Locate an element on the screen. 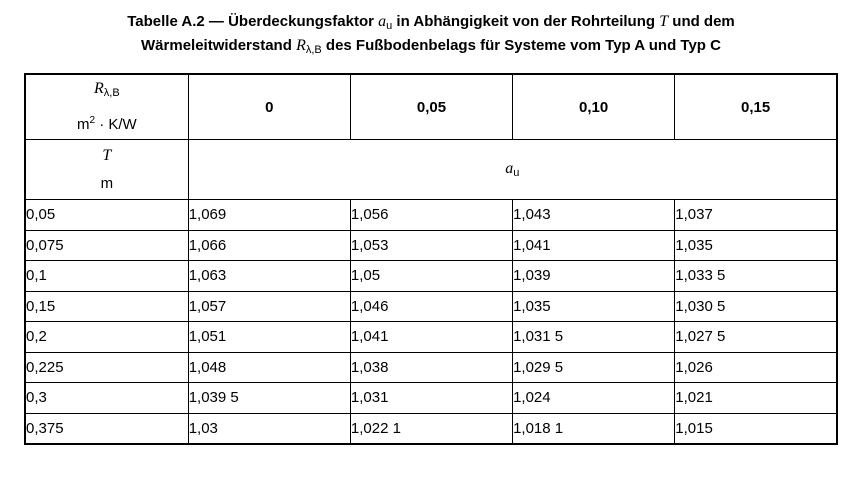  spacing-value-cell: 0,05 is located at coordinates (106, 215).